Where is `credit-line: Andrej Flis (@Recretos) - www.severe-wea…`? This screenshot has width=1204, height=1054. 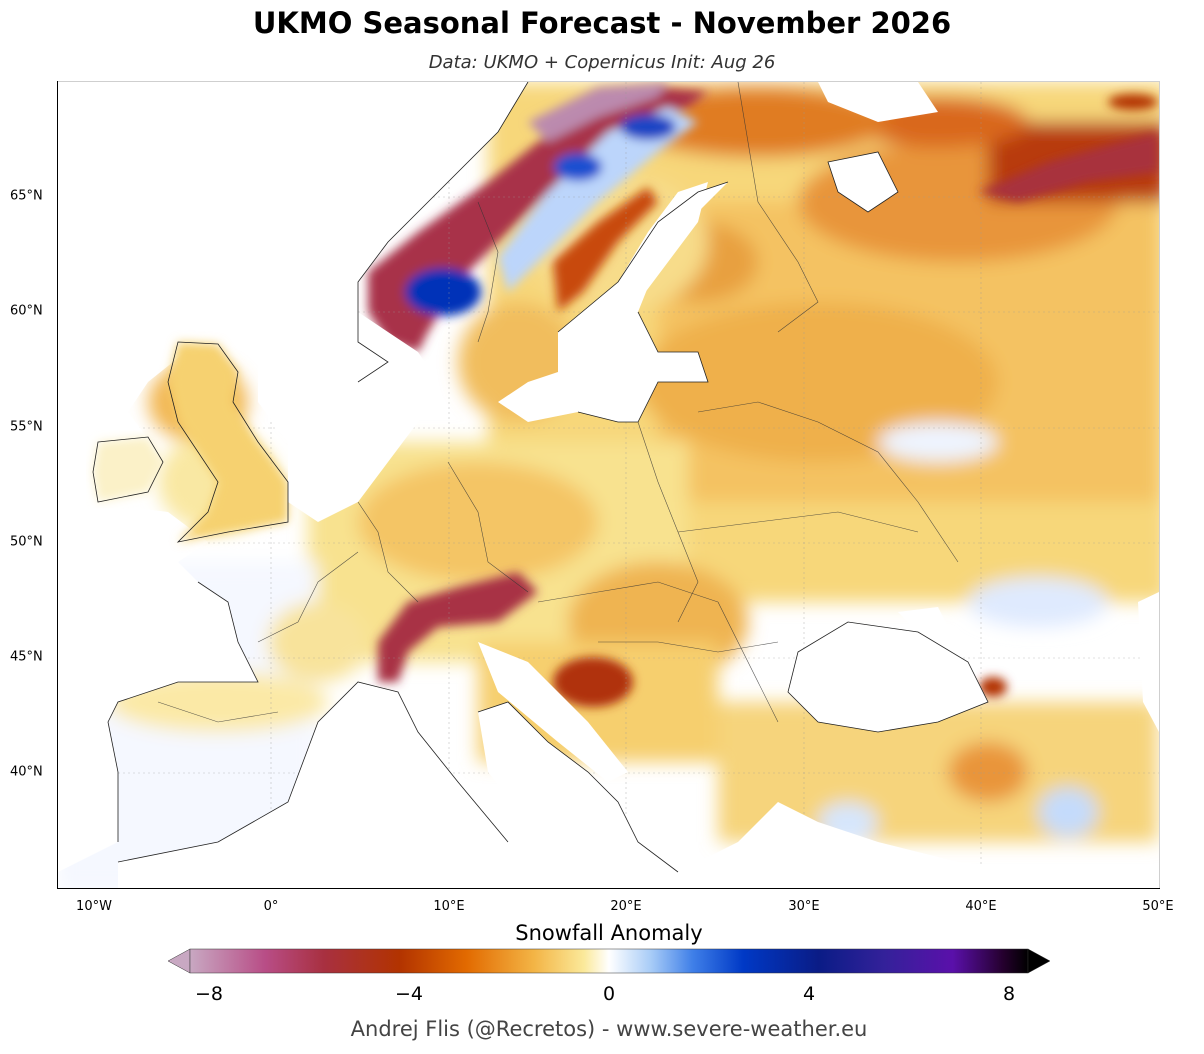
credit-line: Andrej Flis (@Recretos) - www.severe-wea… is located at coordinates (609, 1029).